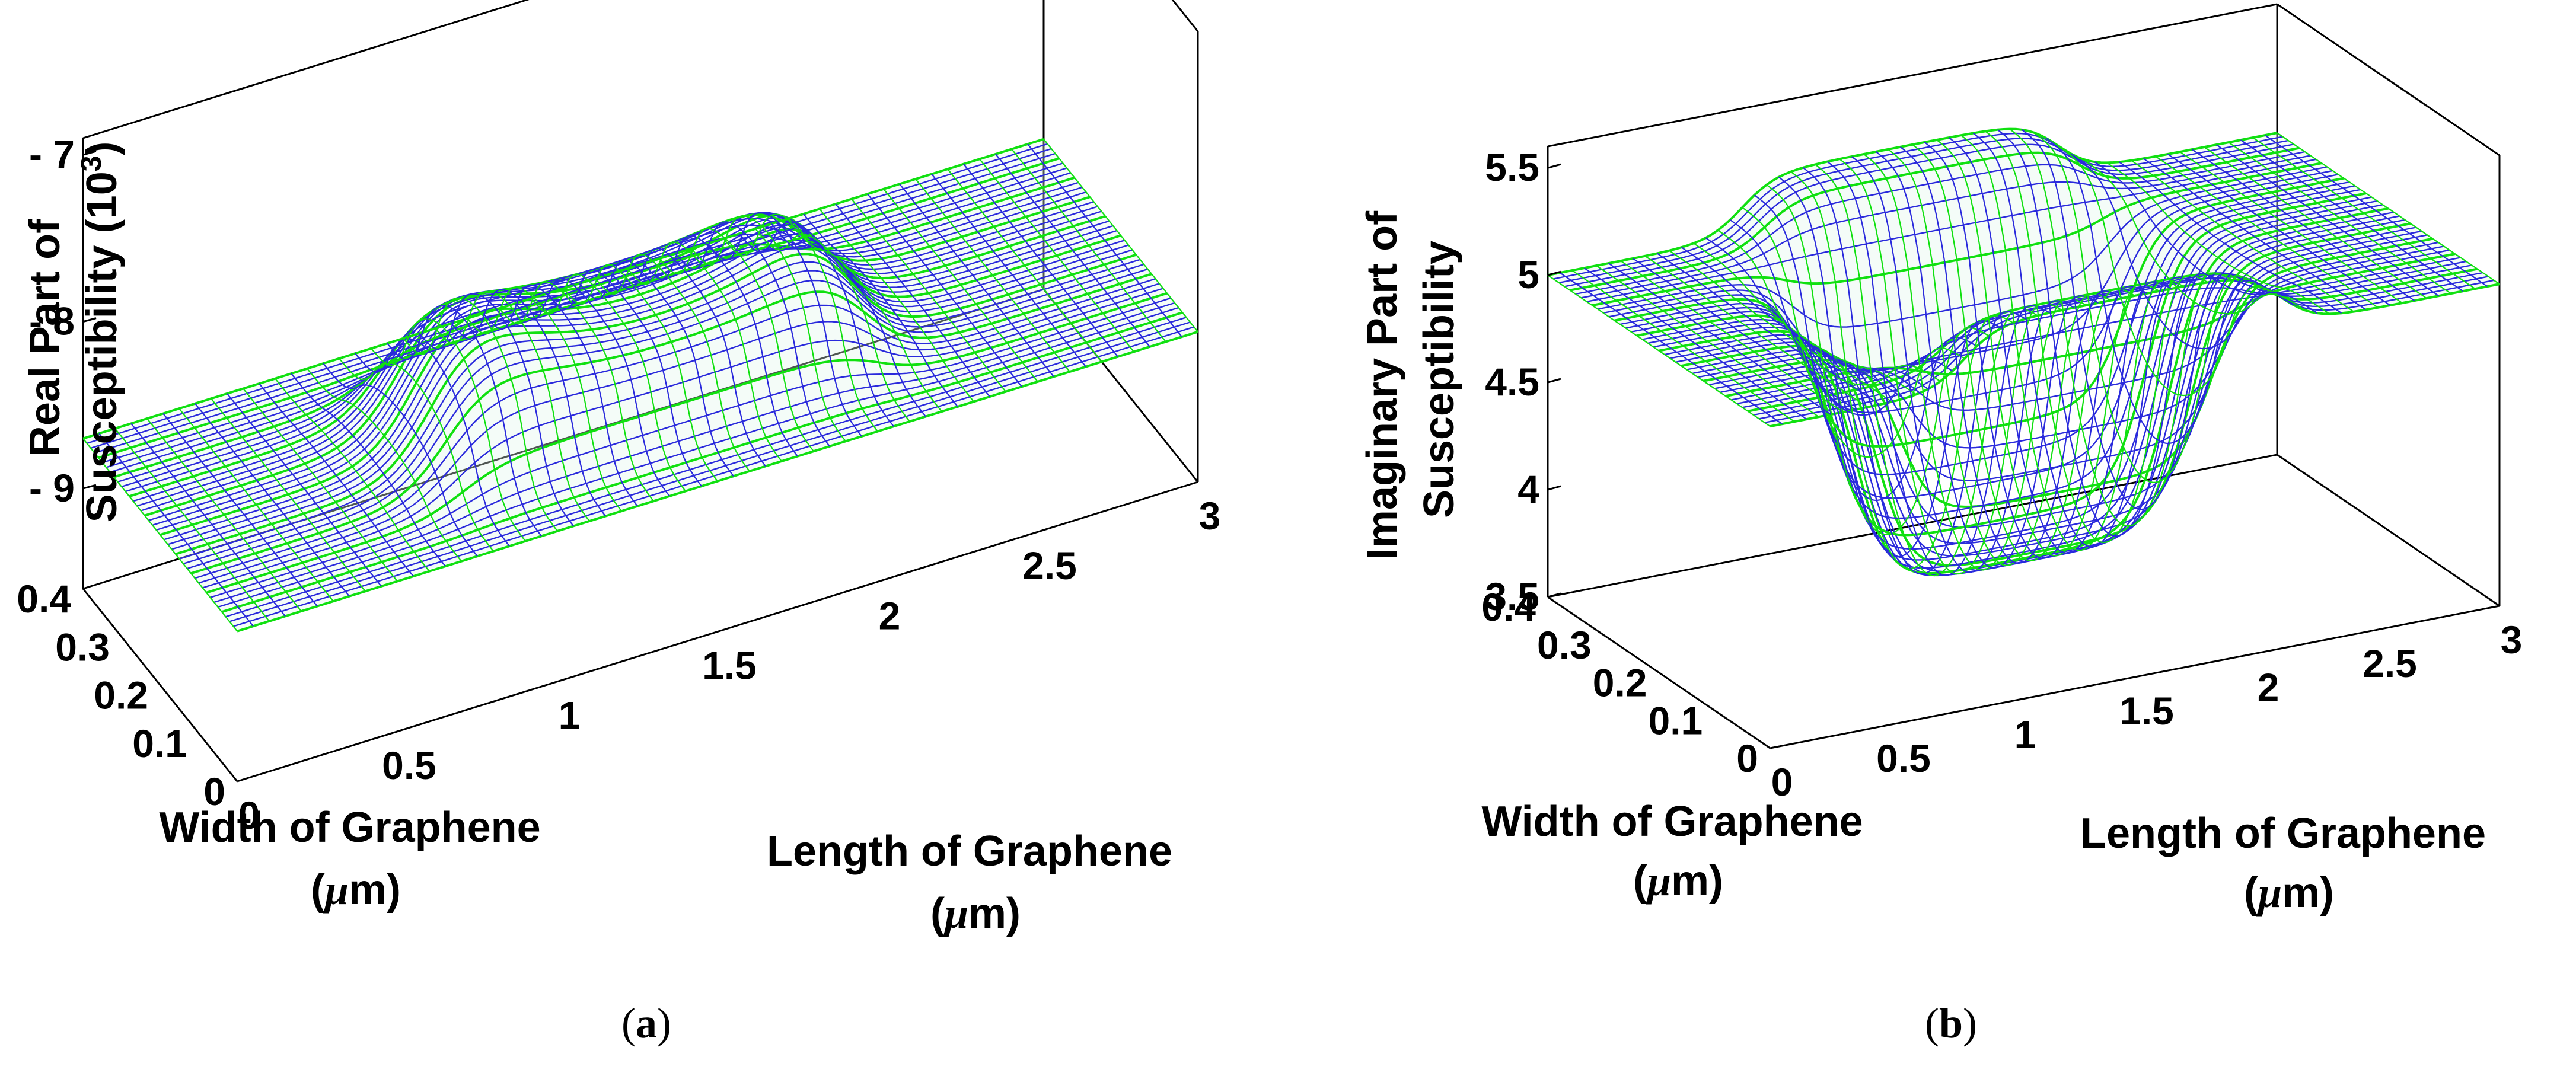 Image resolution: width=2576 pixels, height=1076 pixels. I want to click on z-tick-label: - 9, so click(52, 488).